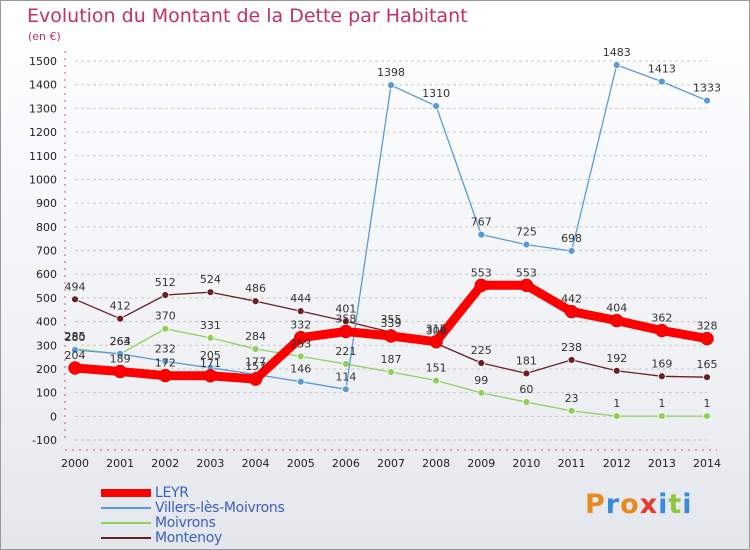 The height and width of the screenshot is (550, 750). I want to click on data-label-leyr: 315, so click(436, 329).